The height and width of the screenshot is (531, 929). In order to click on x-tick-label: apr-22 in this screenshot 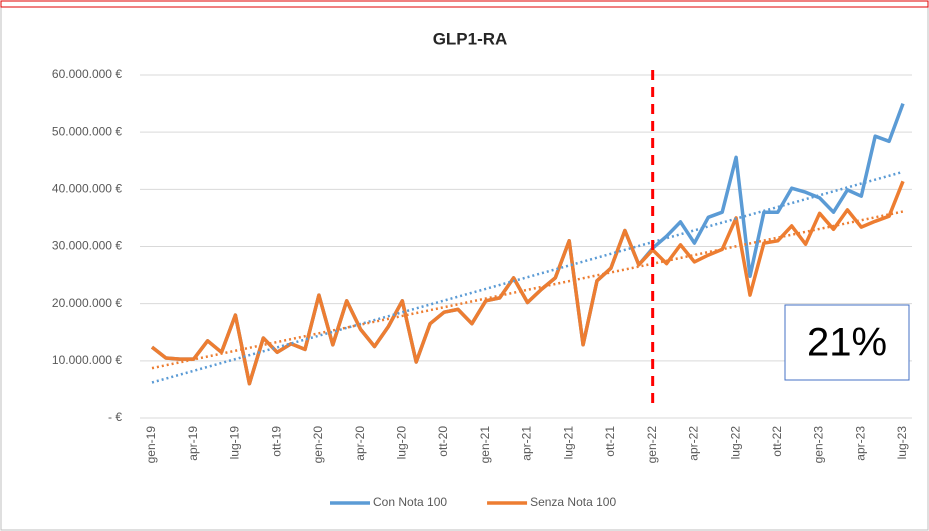, I will do `click(694, 443)`.